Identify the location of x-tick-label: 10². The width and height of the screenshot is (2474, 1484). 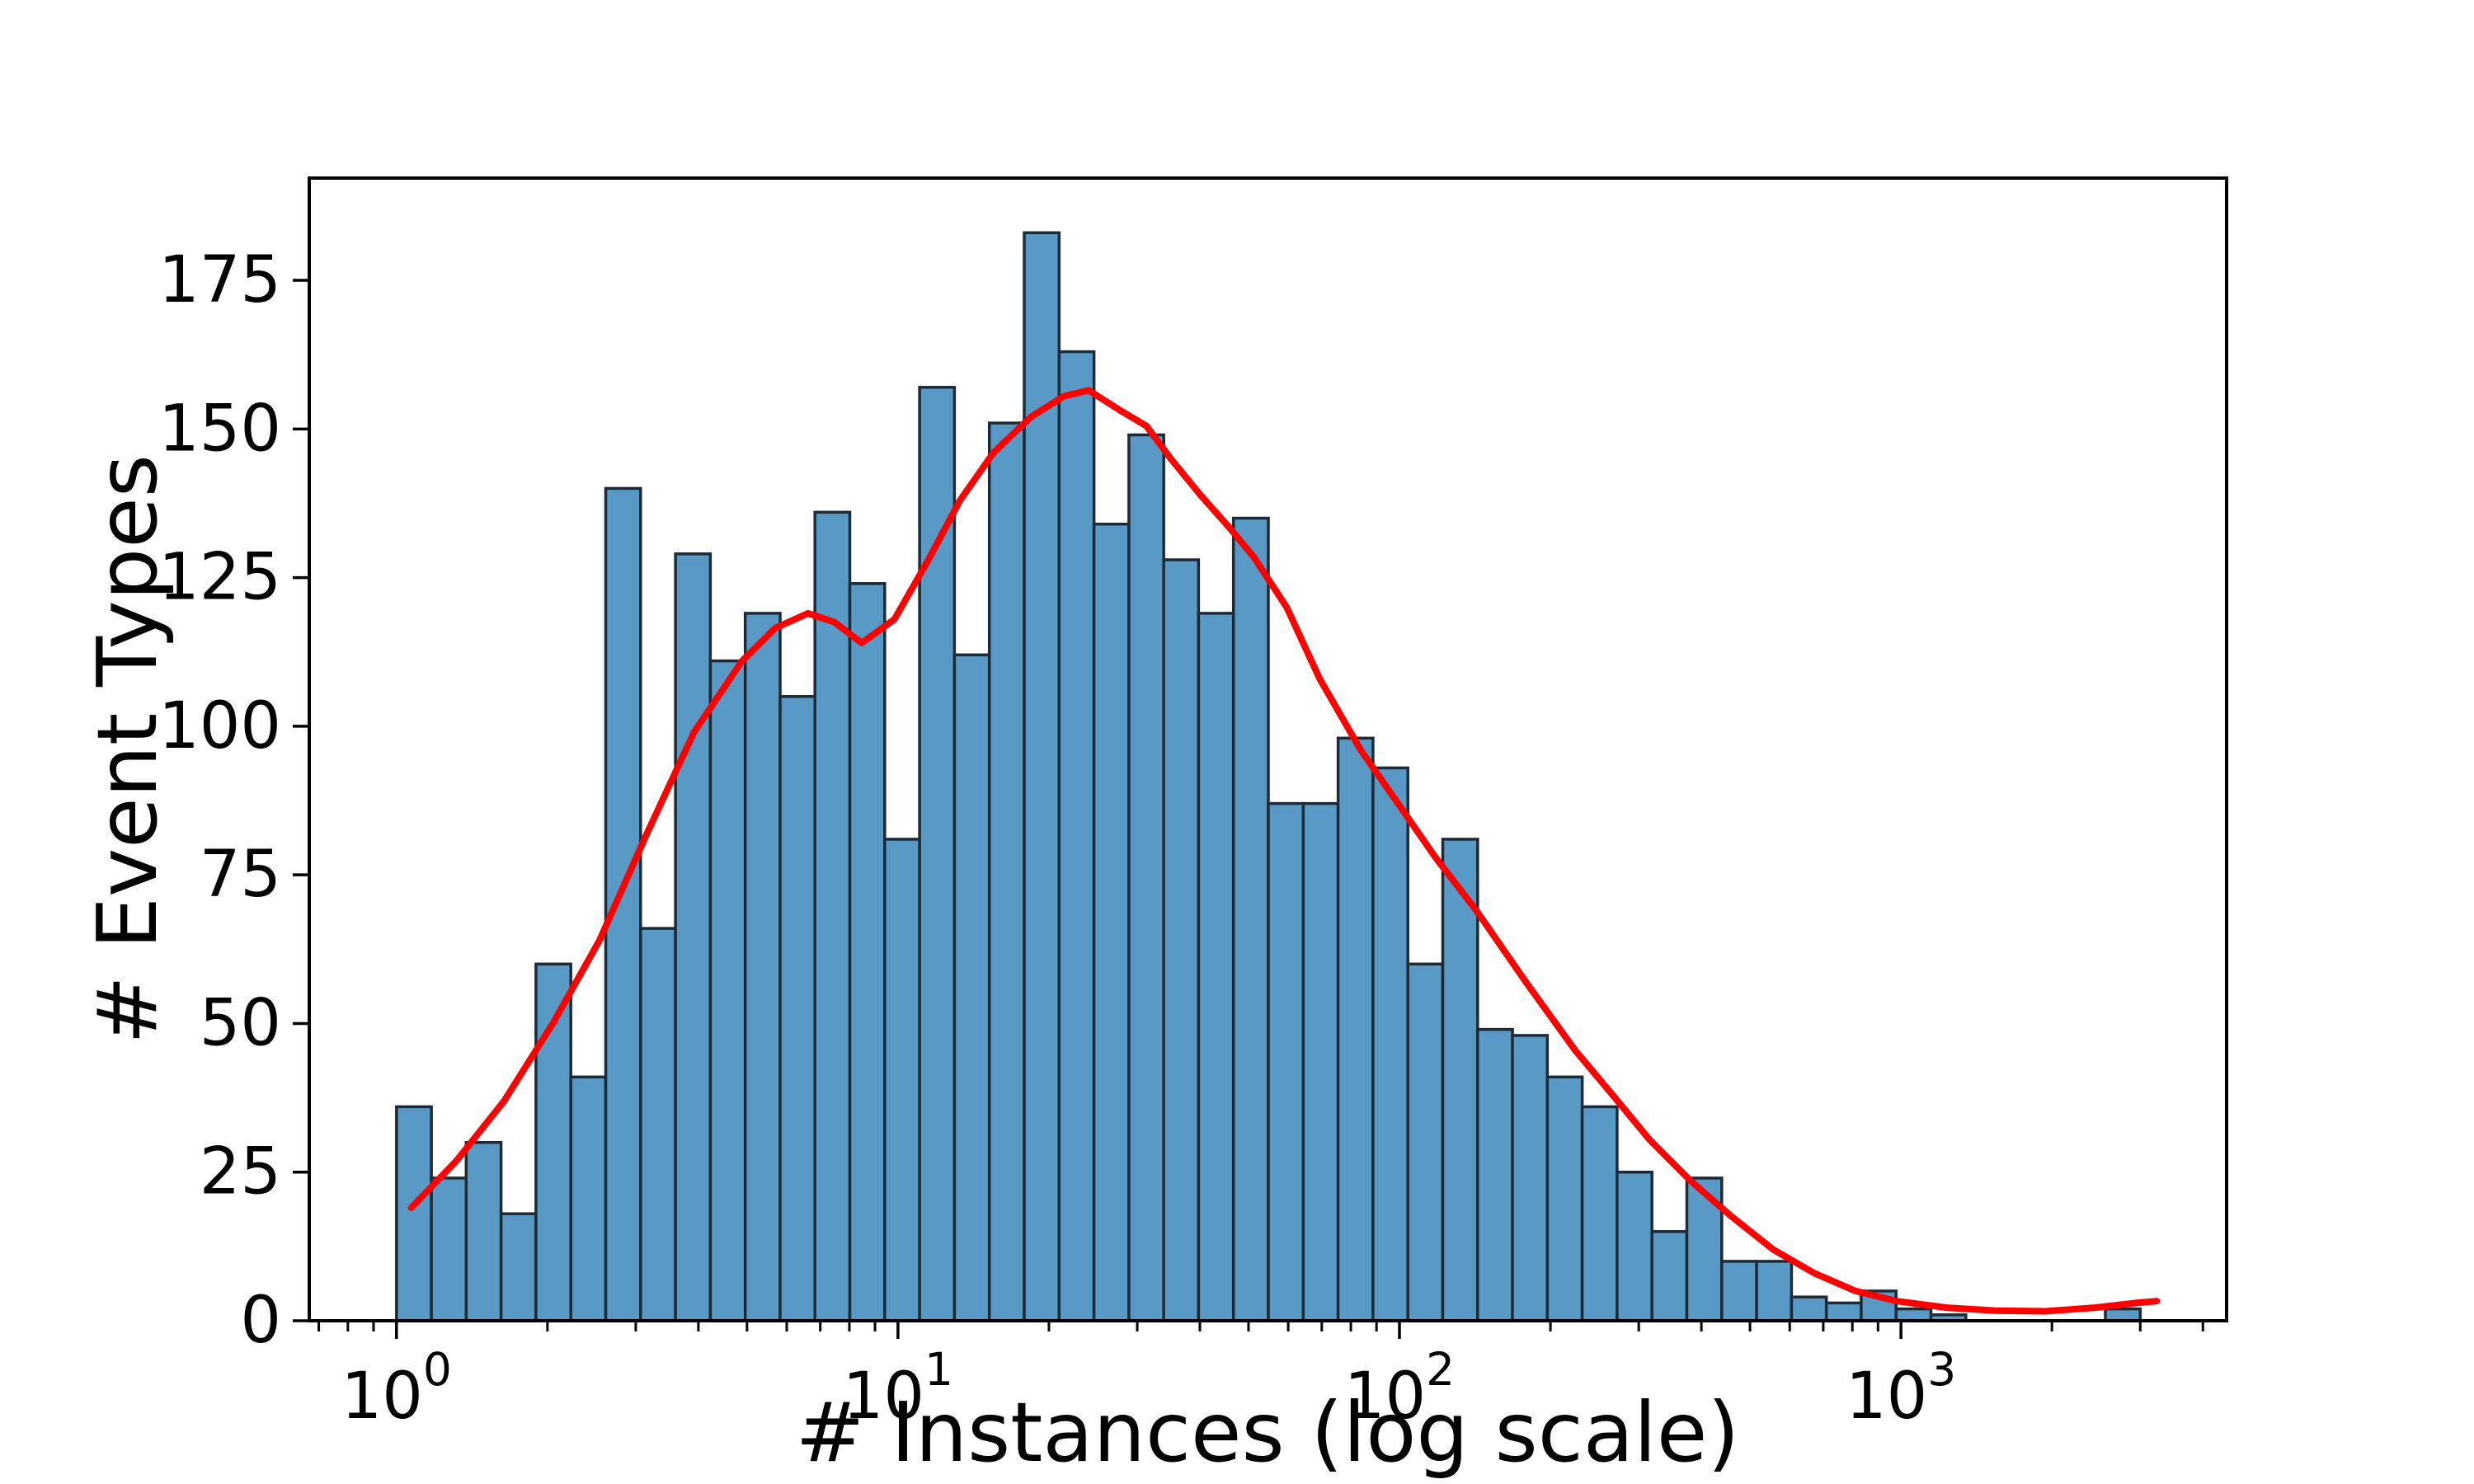
(1399, 1388).